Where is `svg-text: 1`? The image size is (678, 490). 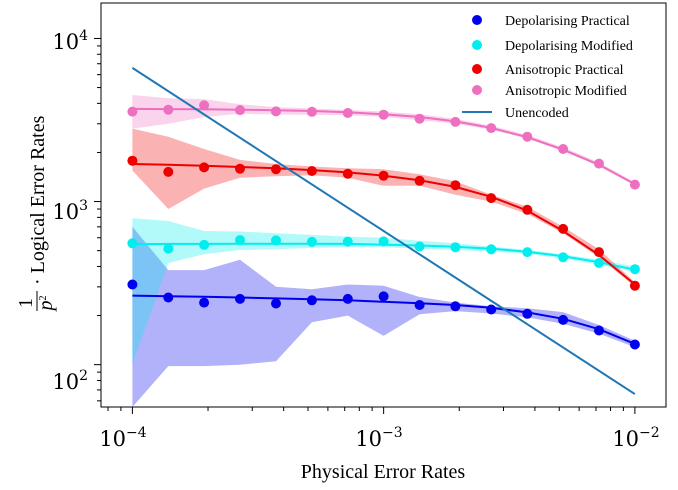 svg-text: 1 is located at coordinates (26, 303).